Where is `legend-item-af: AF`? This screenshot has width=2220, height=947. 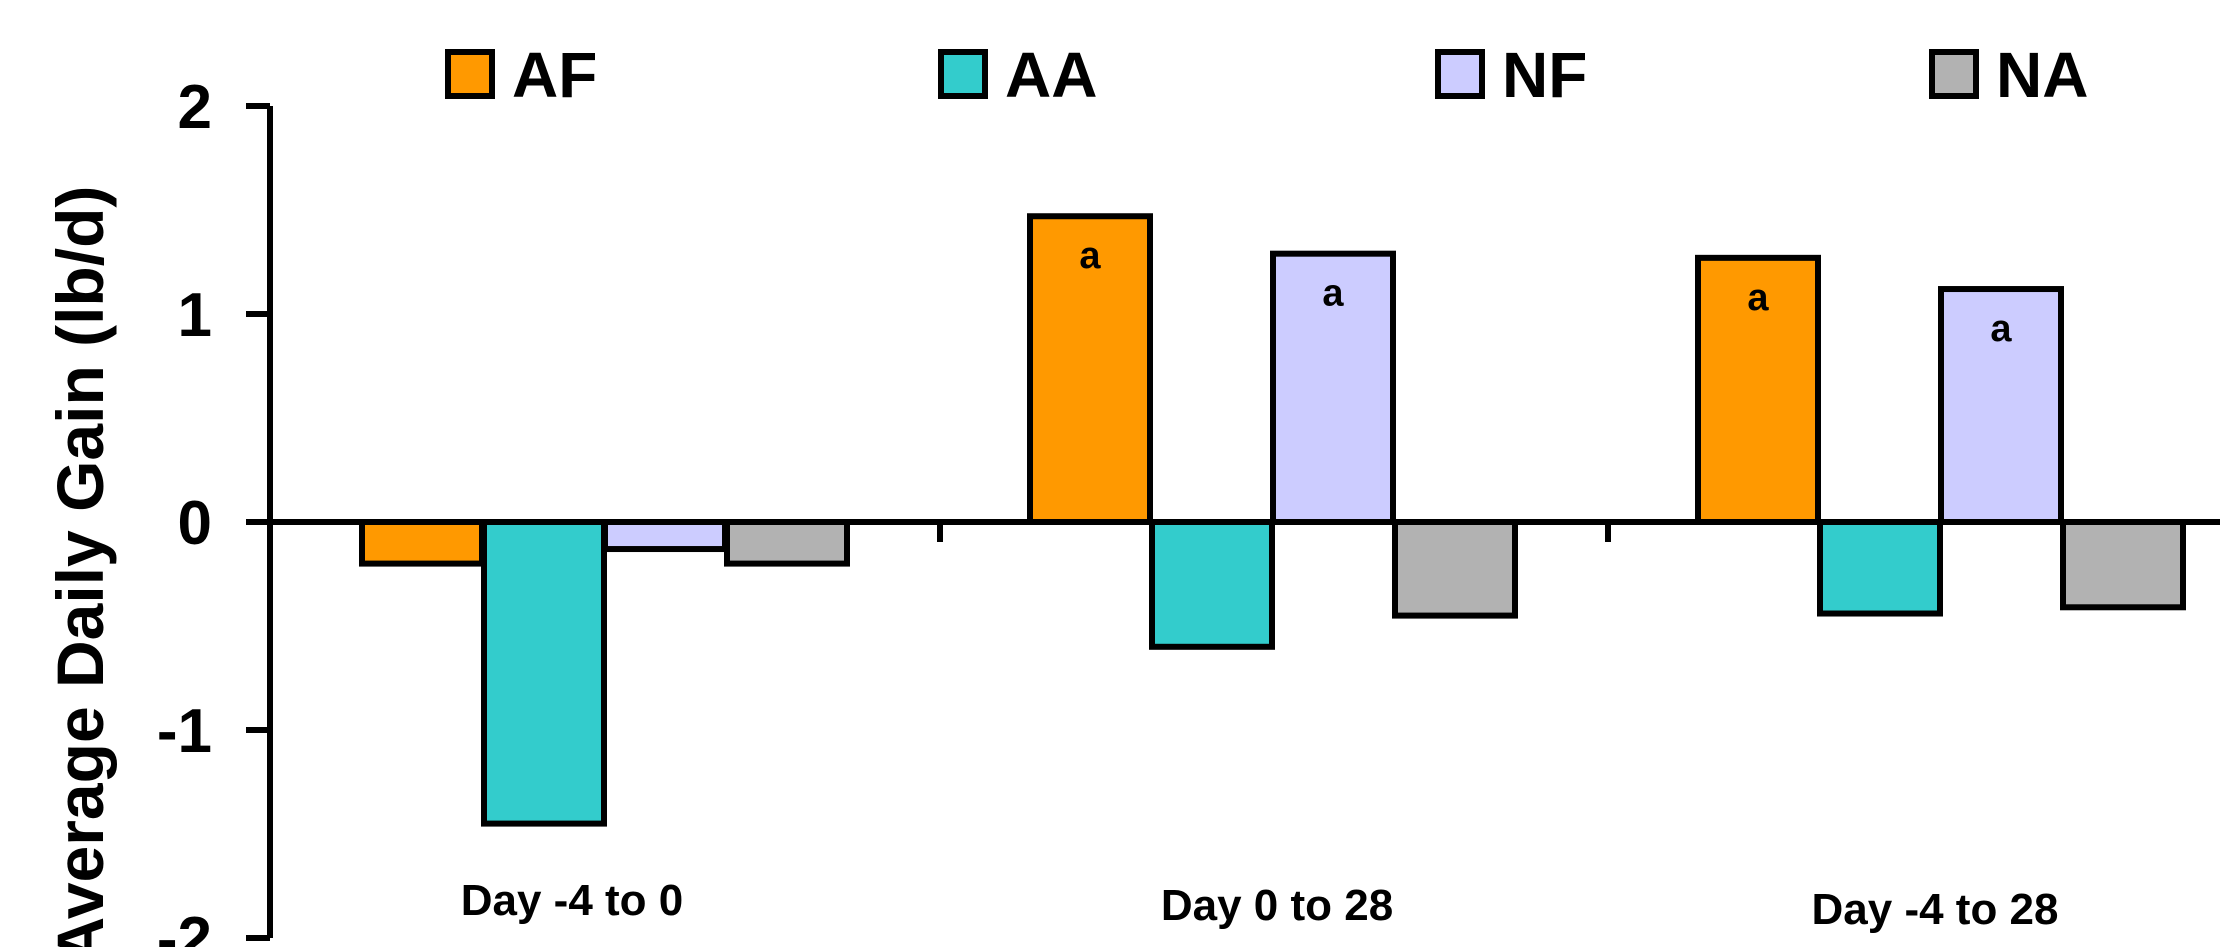
legend-item-af: AF is located at coordinates (521, 75).